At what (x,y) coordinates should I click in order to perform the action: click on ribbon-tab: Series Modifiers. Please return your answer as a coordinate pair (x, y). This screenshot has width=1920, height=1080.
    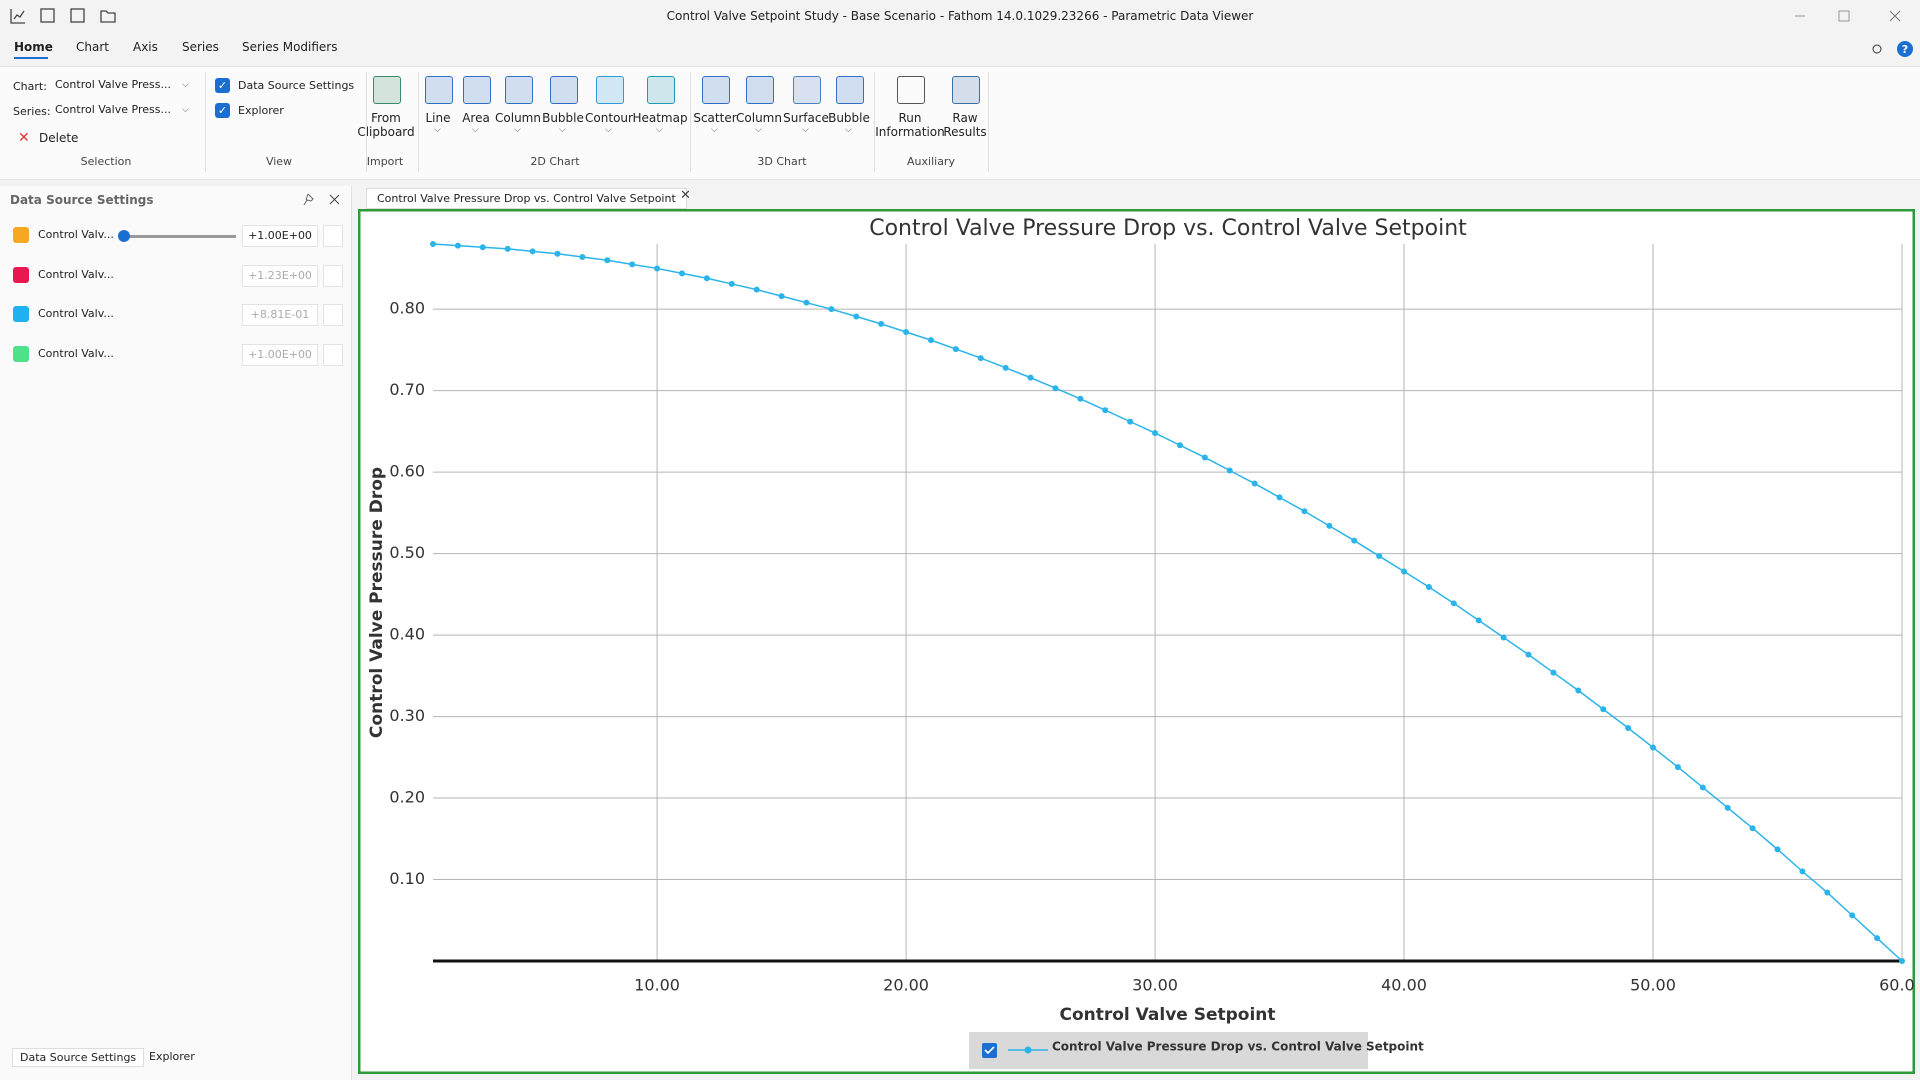
    Looking at the image, I should click on (290, 47).